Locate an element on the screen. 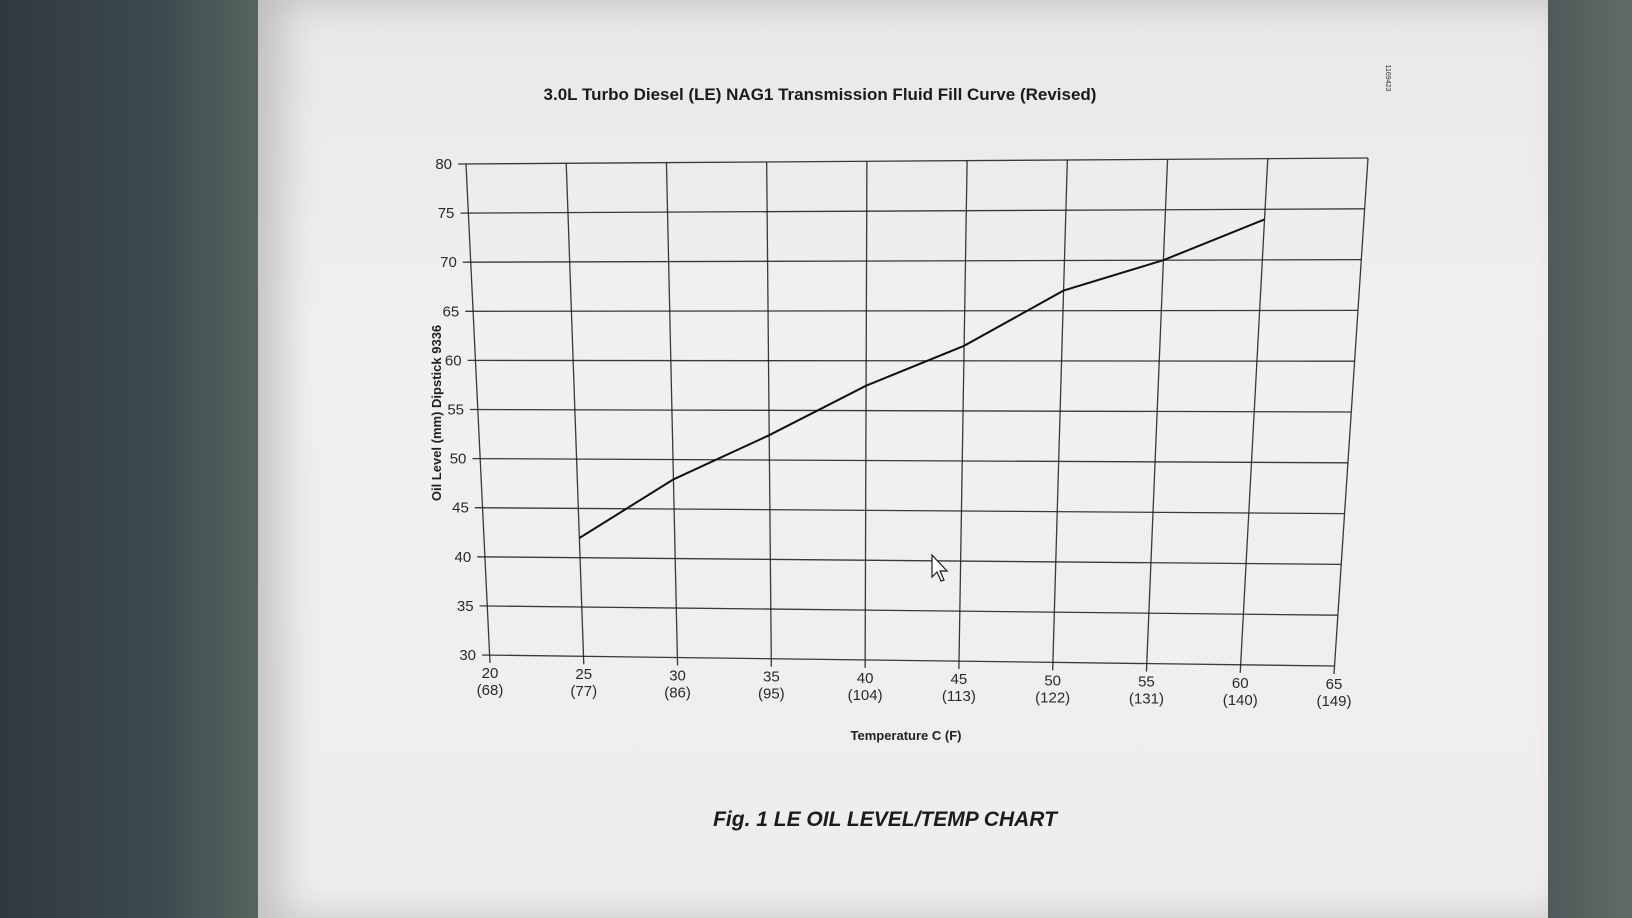 This screenshot has width=1632, height=918. y-tick-label: 65 is located at coordinates (451, 311).